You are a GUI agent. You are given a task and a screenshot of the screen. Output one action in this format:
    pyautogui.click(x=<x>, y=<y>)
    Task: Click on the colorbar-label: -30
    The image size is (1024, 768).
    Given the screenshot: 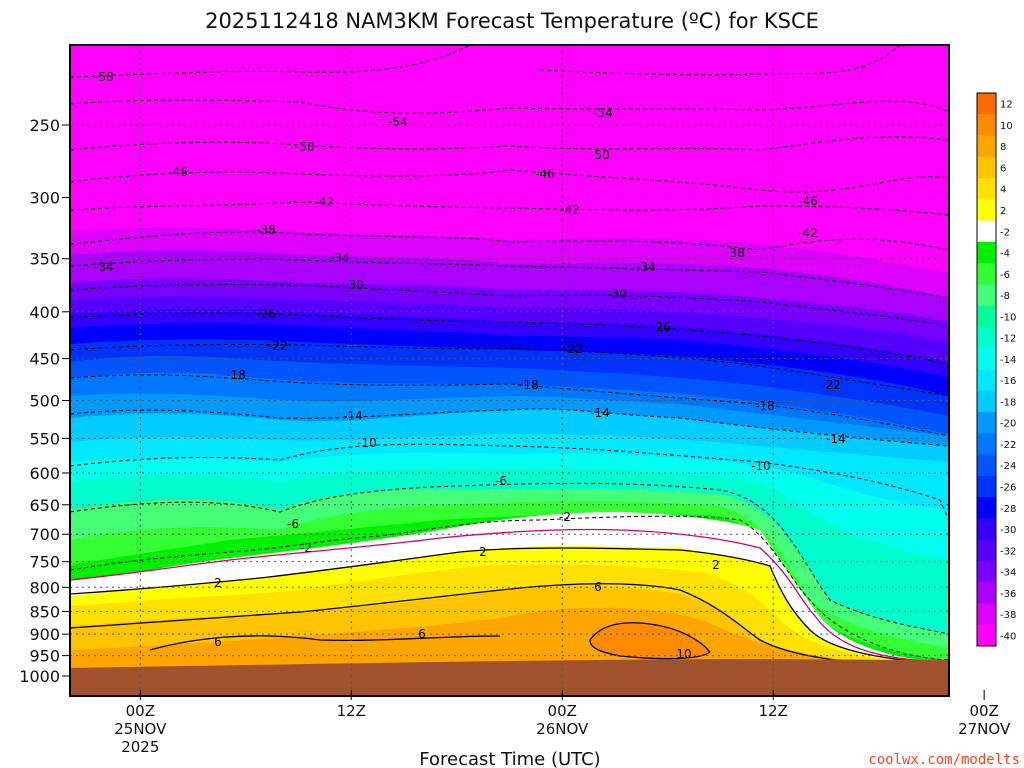 What is the action you would take?
    pyautogui.click(x=1008, y=530)
    